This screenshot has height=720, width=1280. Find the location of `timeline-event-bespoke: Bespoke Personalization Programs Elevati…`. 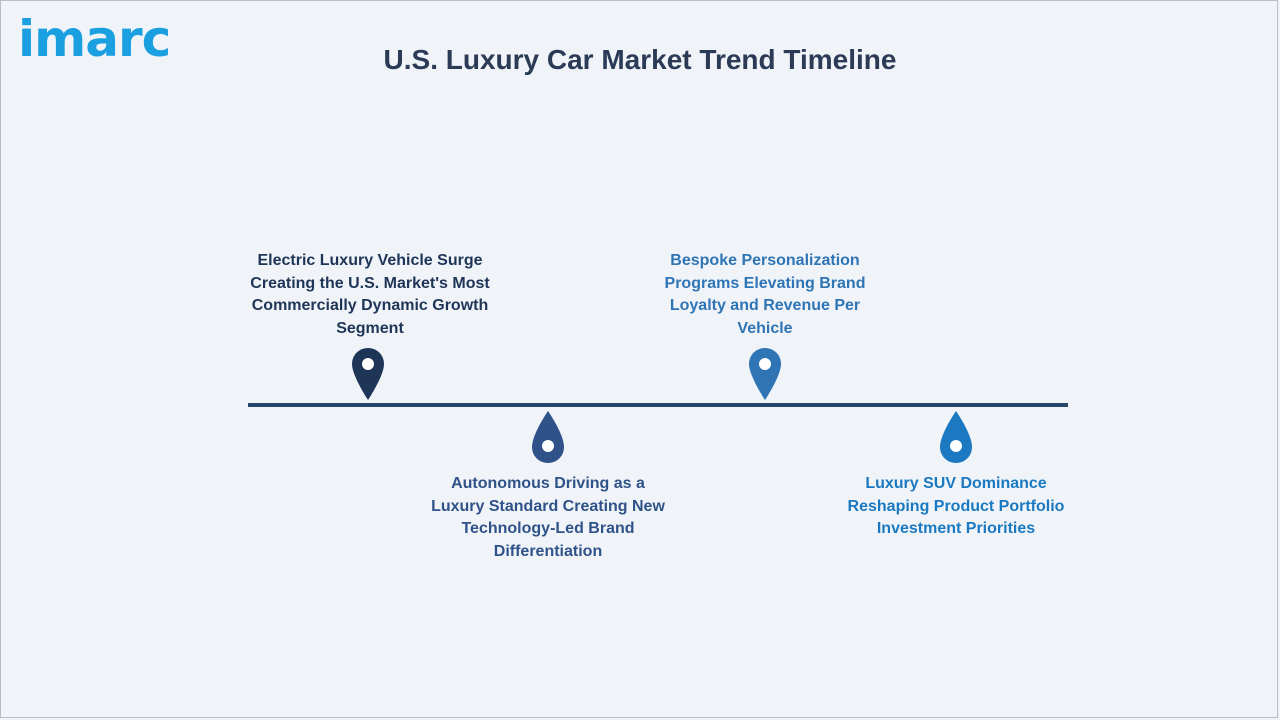

timeline-event-bespoke: Bespoke Personalization Programs Elevati… is located at coordinates (765, 294).